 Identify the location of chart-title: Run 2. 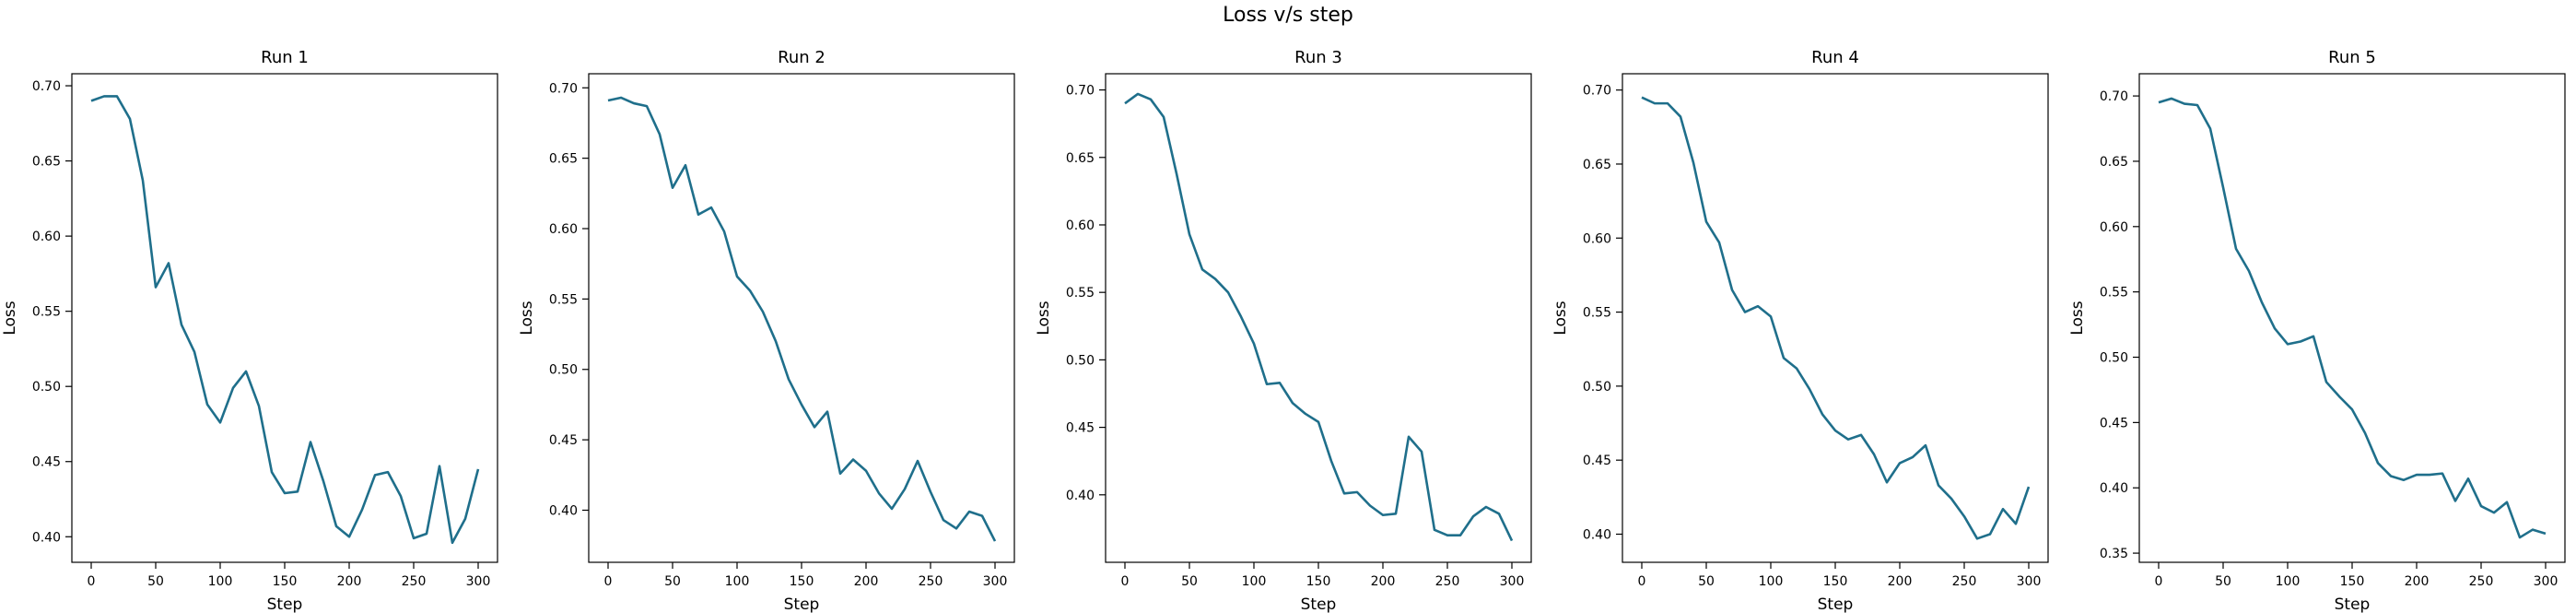
(801, 57).